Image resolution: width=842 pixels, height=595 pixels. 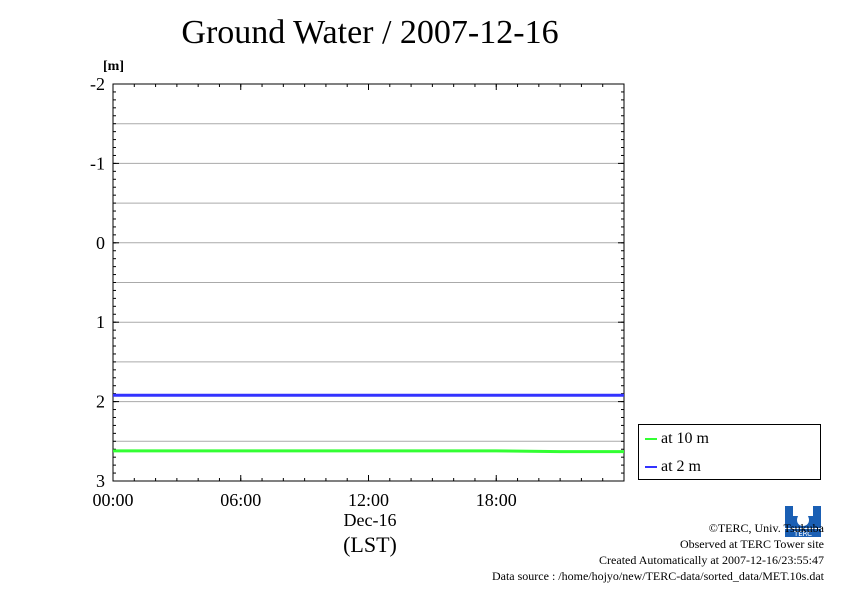 What do you see at coordinates (751, 544) in the screenshot?
I see `credit-observed: Observed at TERC Tower site` at bounding box center [751, 544].